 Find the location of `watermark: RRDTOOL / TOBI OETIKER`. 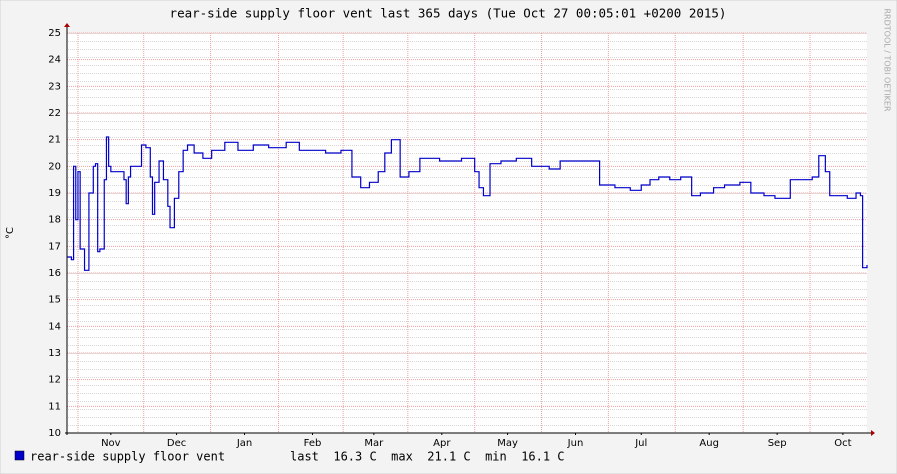

watermark: RRDTOOL / TOBI OETIKER is located at coordinates (887, 59).